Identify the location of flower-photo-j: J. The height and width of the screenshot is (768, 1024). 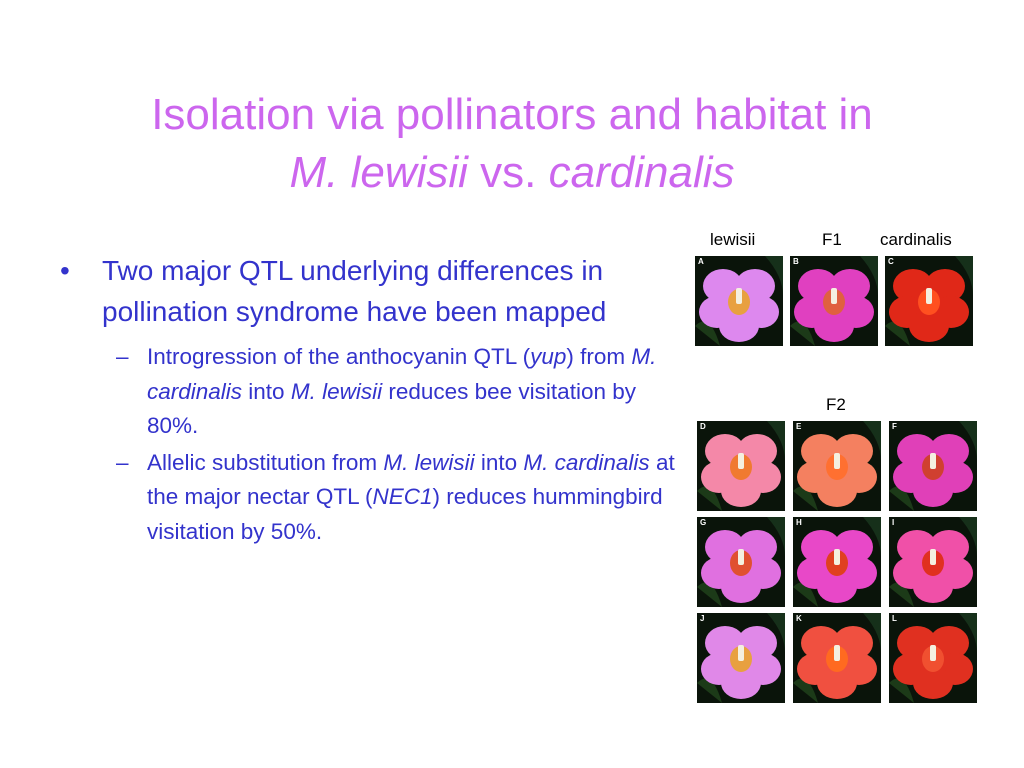
(743, 659).